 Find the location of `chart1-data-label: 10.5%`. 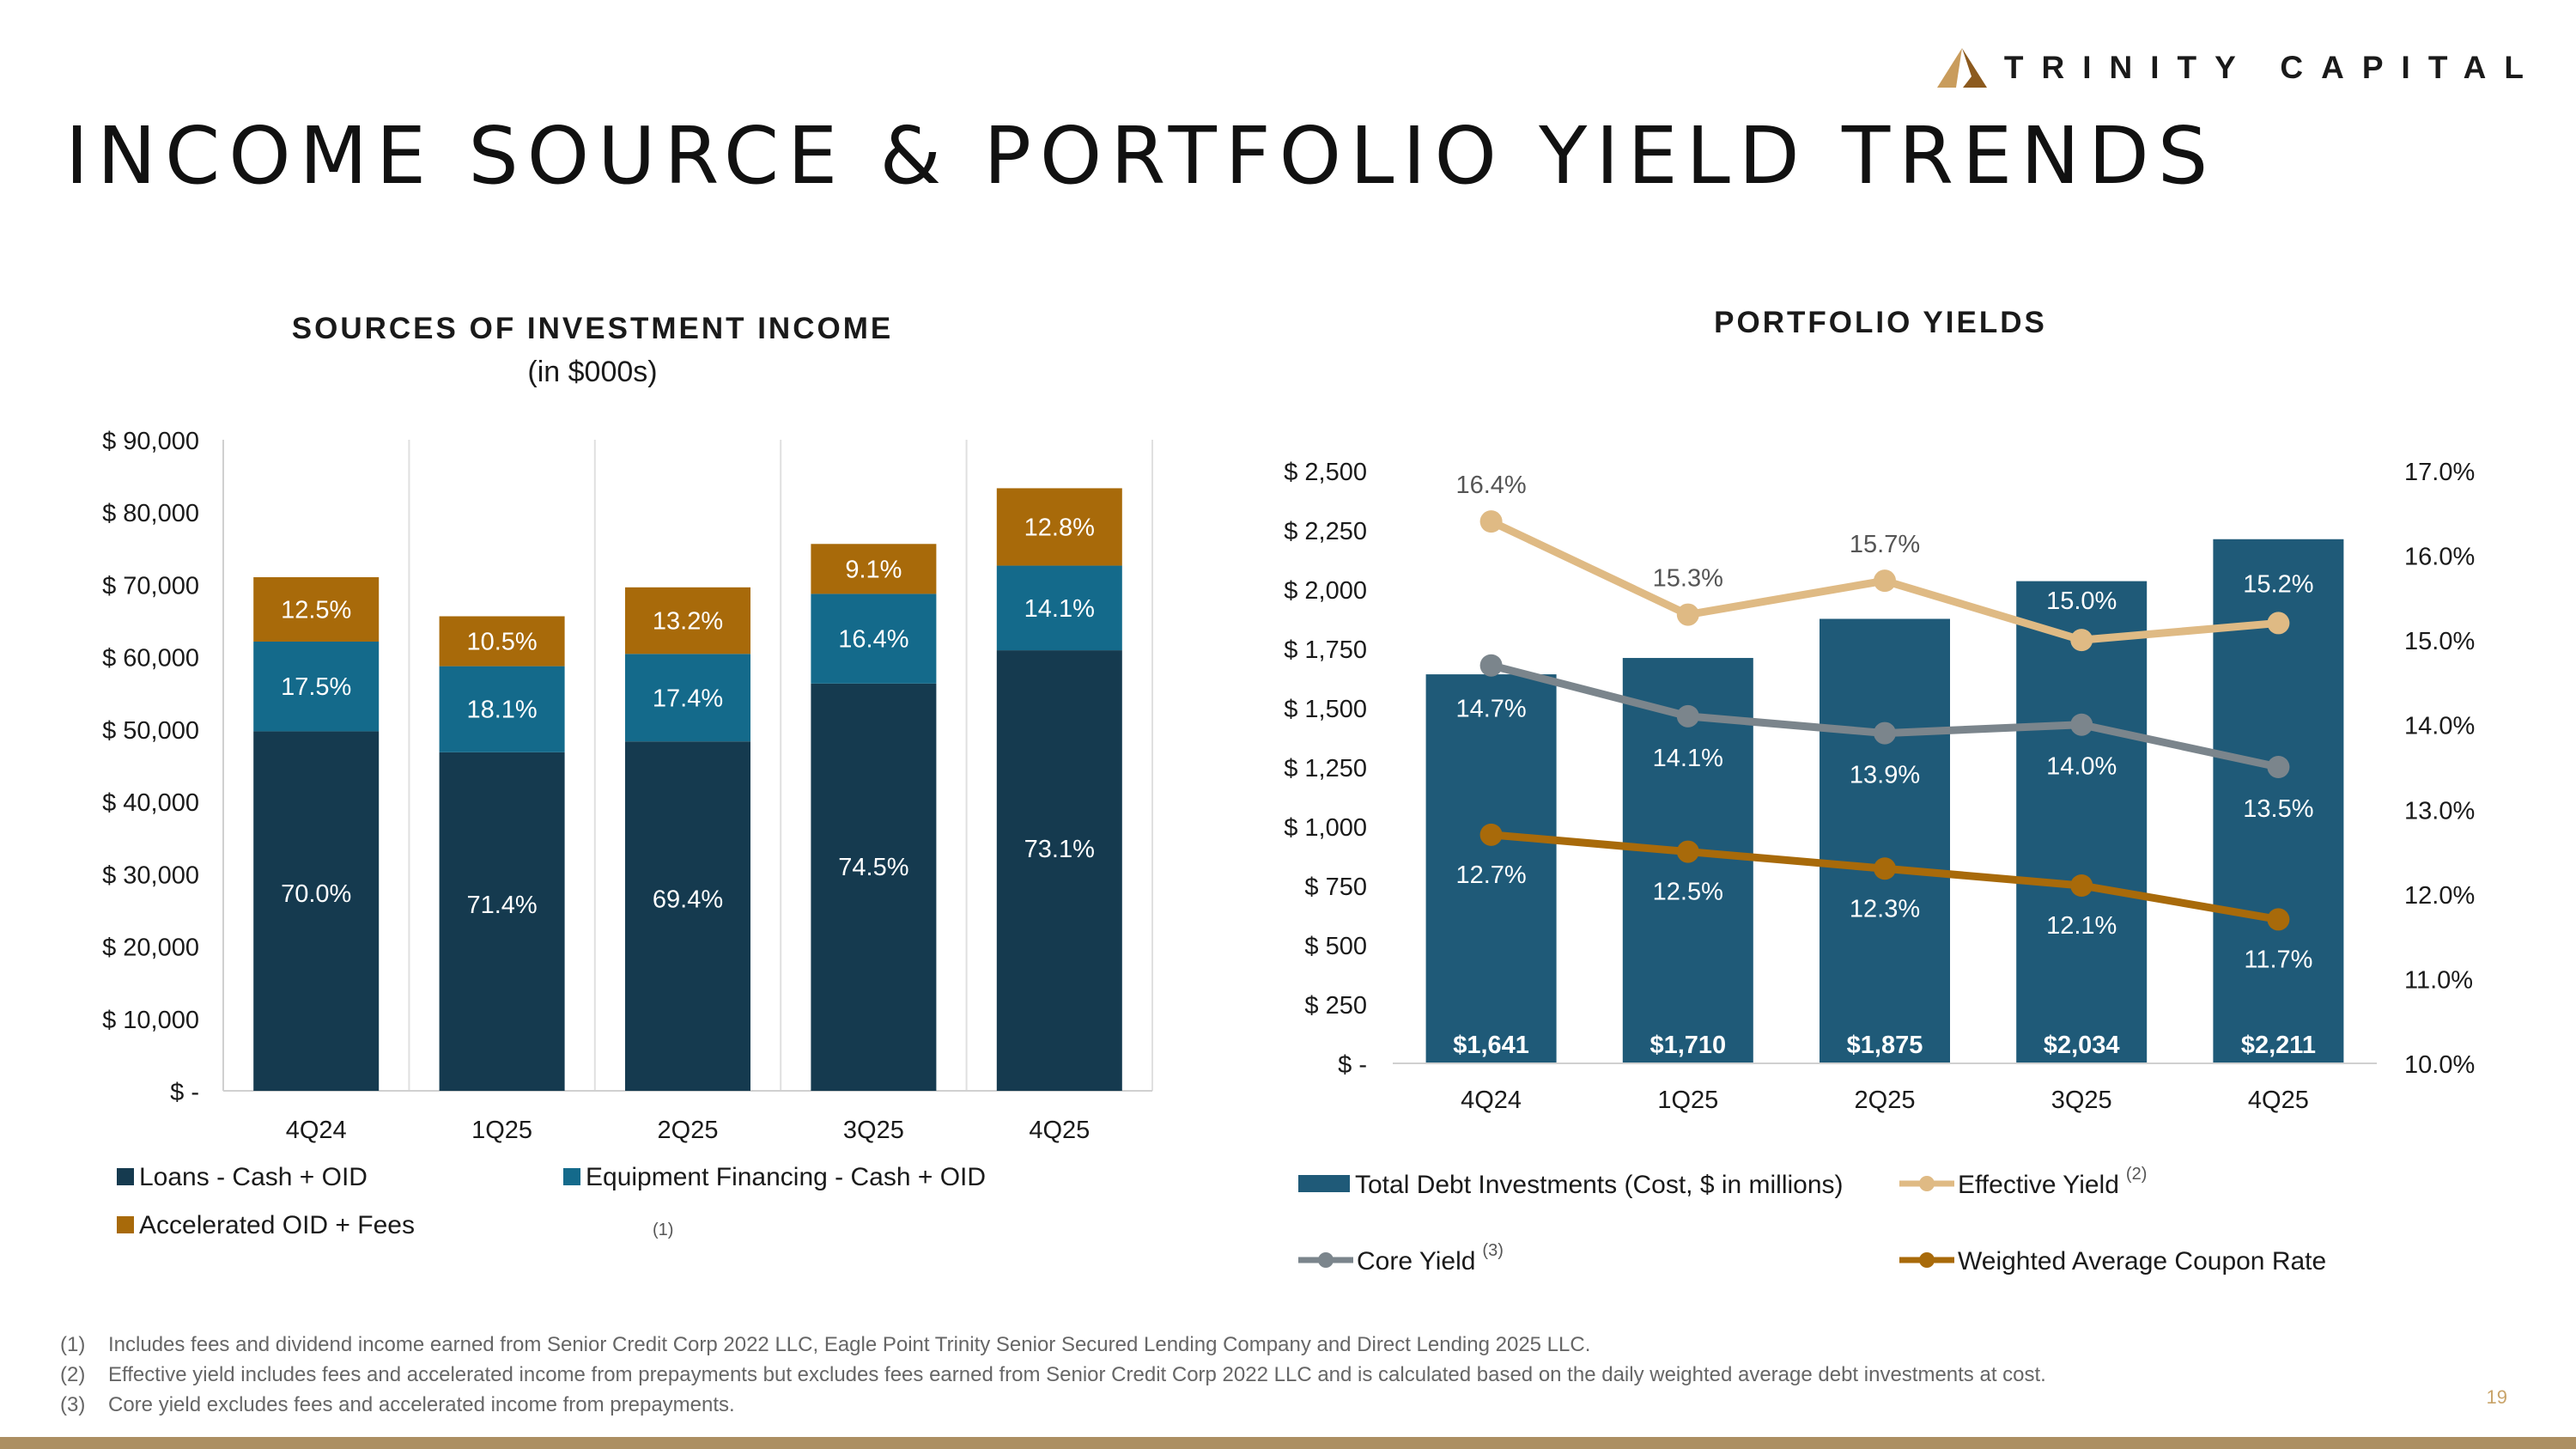

chart1-data-label: 10.5% is located at coordinates (501, 642).